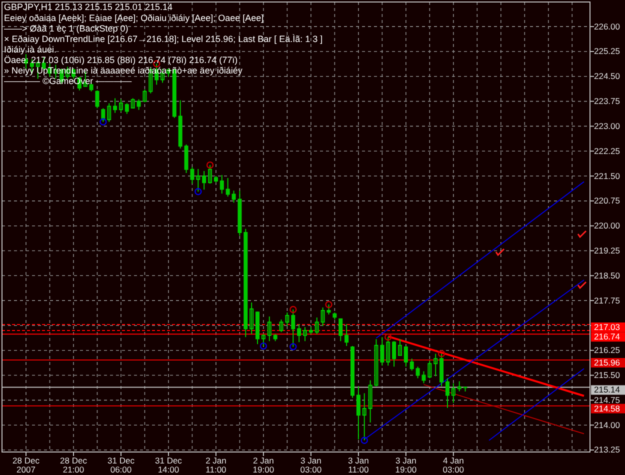 This screenshot has height=475, width=625. What do you see at coordinates (406, 465) in the screenshot?
I see `x-tick-label: 3 Jan 19:00` at bounding box center [406, 465].